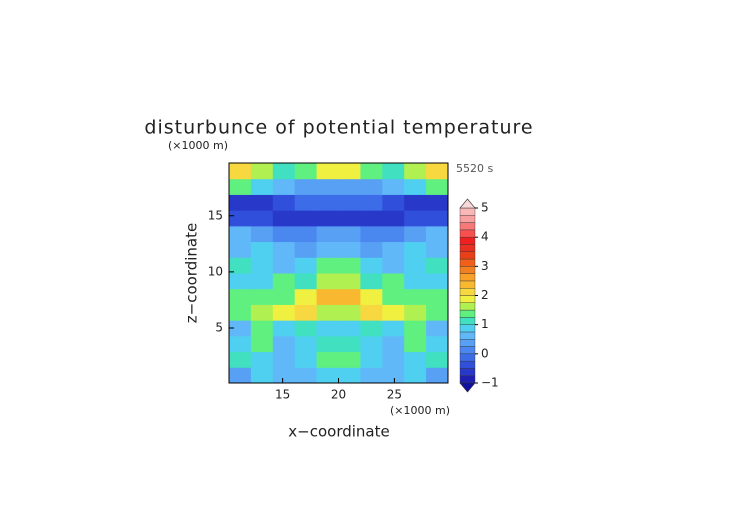  I want to click on x-tick-label: 25, so click(394, 395).